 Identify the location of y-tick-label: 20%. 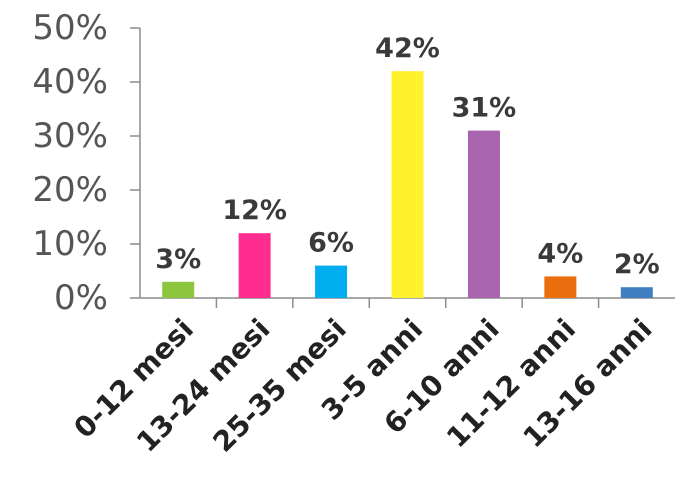
(70, 190).